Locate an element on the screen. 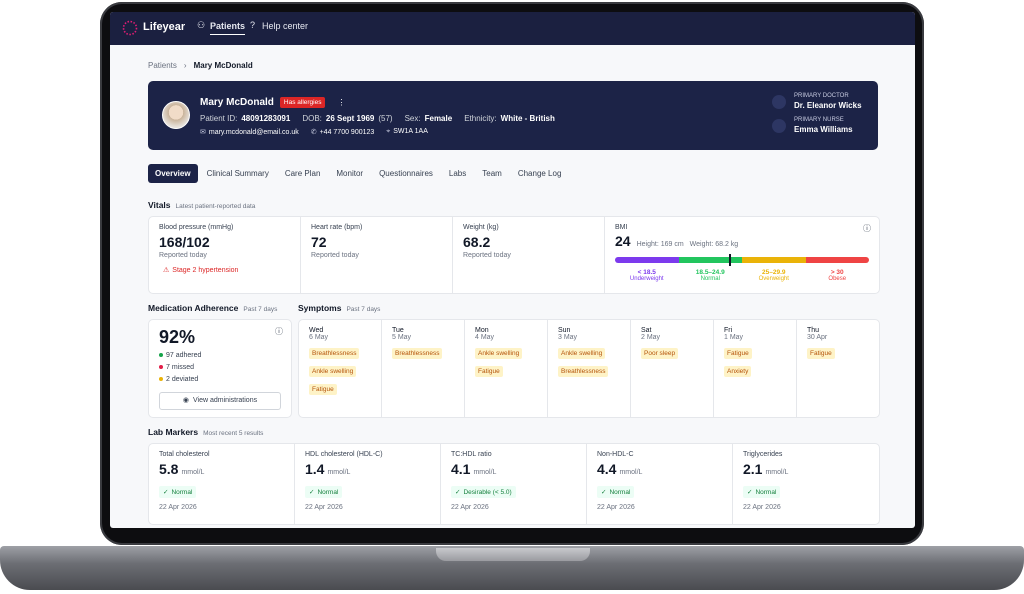  section-title: Lab Markers is located at coordinates (173, 432).